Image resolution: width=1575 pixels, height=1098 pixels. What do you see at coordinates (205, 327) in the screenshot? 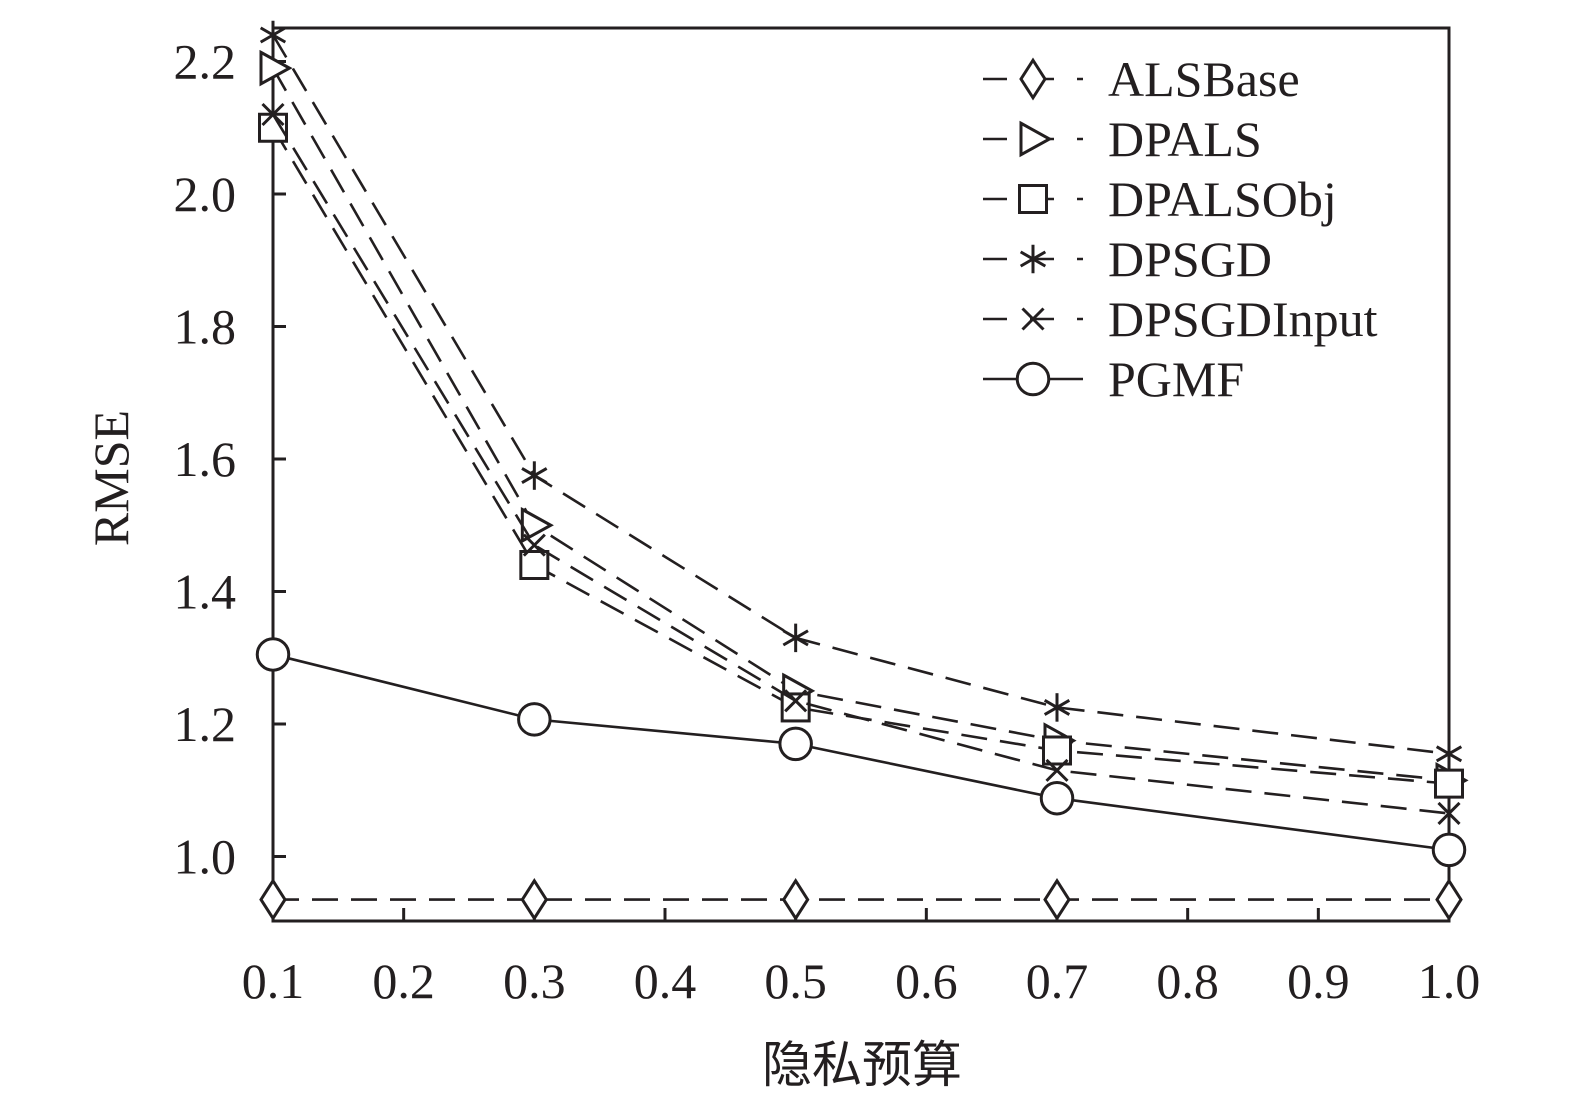
I see `y-tick-label: 1.8` at bounding box center [205, 327].